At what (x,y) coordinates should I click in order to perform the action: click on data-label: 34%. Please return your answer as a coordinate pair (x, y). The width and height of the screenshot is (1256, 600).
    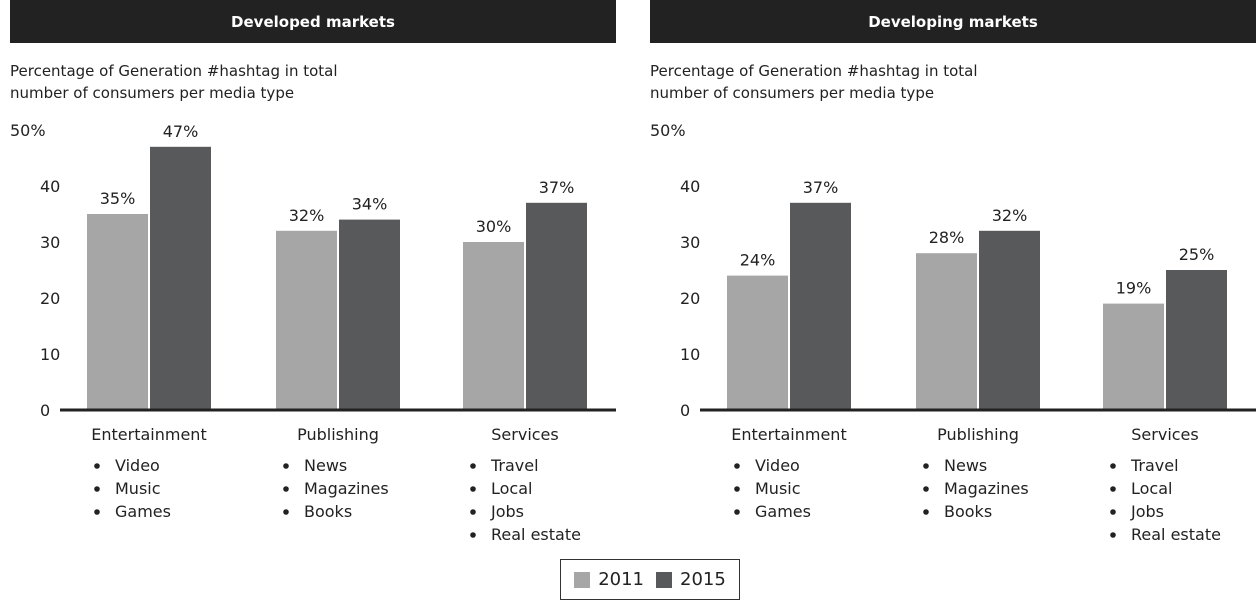
    Looking at the image, I should click on (370, 204).